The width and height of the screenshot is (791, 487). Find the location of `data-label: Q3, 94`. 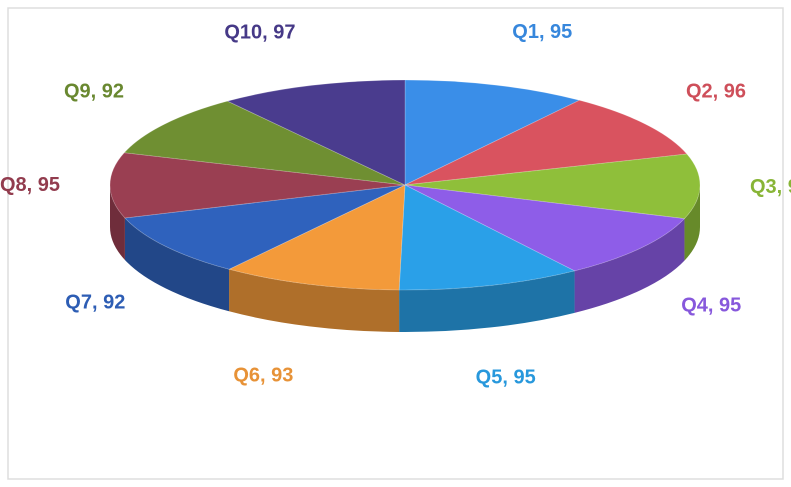

data-label: Q3, 94 is located at coordinates (770, 187).